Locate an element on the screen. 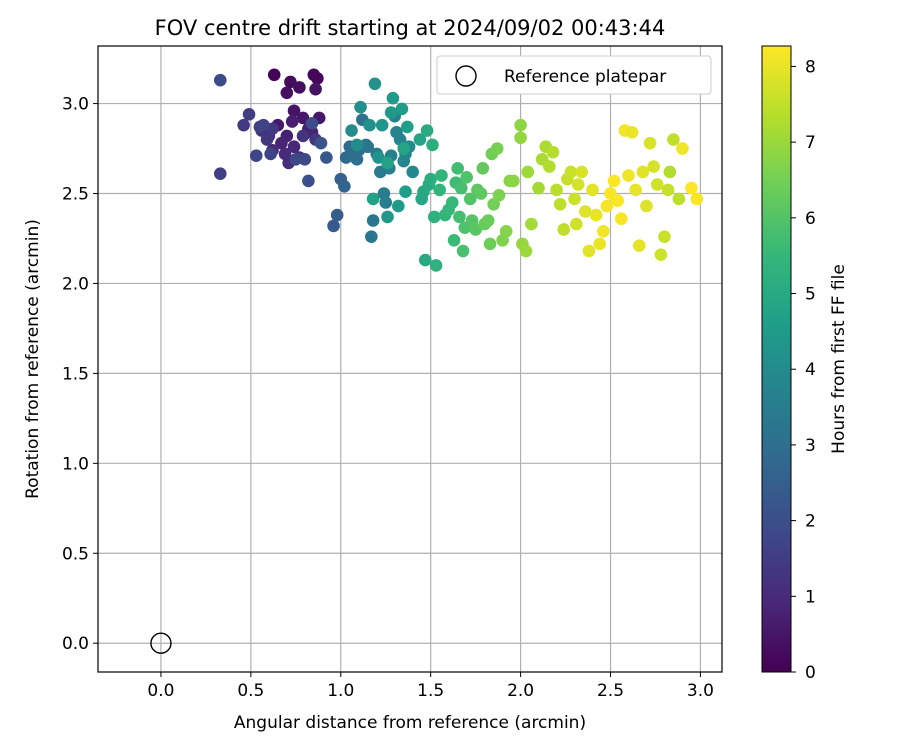 Image resolution: width=900 pixels, height=750 pixels. colorbar-ticks: 0 1 2 3 4 5 6 7 8 is located at coordinates (803, 370).